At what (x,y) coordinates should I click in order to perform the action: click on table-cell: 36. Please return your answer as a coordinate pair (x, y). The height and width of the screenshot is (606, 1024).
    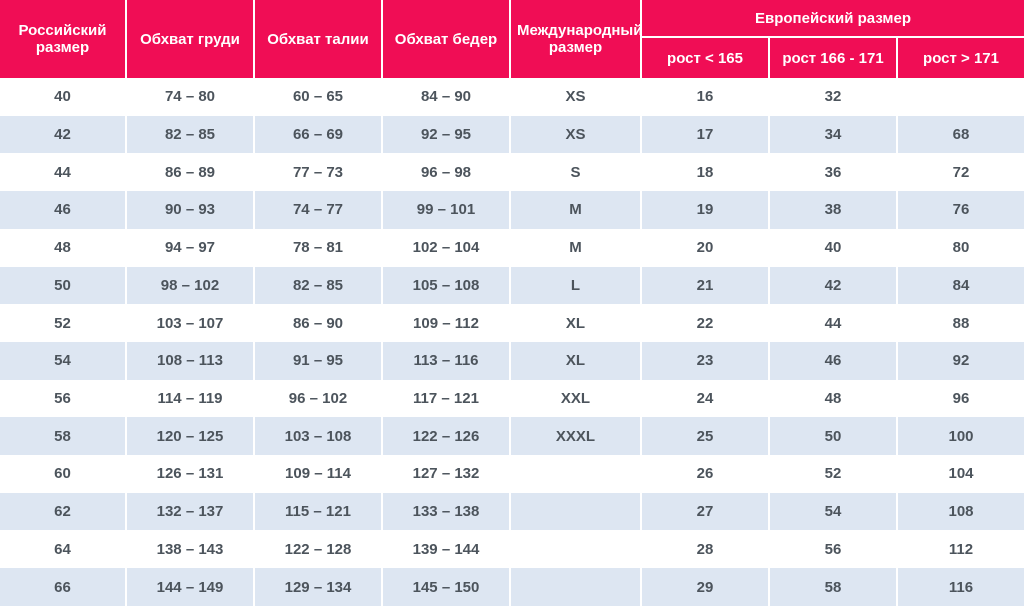
    Looking at the image, I should click on (834, 172).